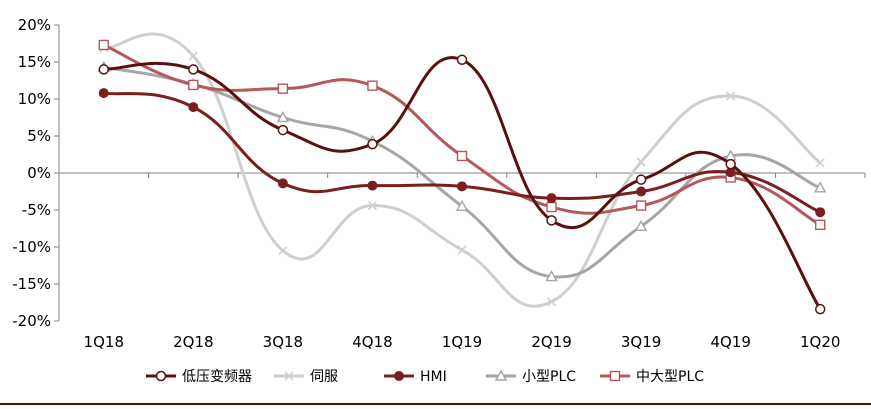 The height and width of the screenshot is (409, 871). What do you see at coordinates (306, 377) in the screenshot?
I see `legend-entry: 伺服` at bounding box center [306, 377].